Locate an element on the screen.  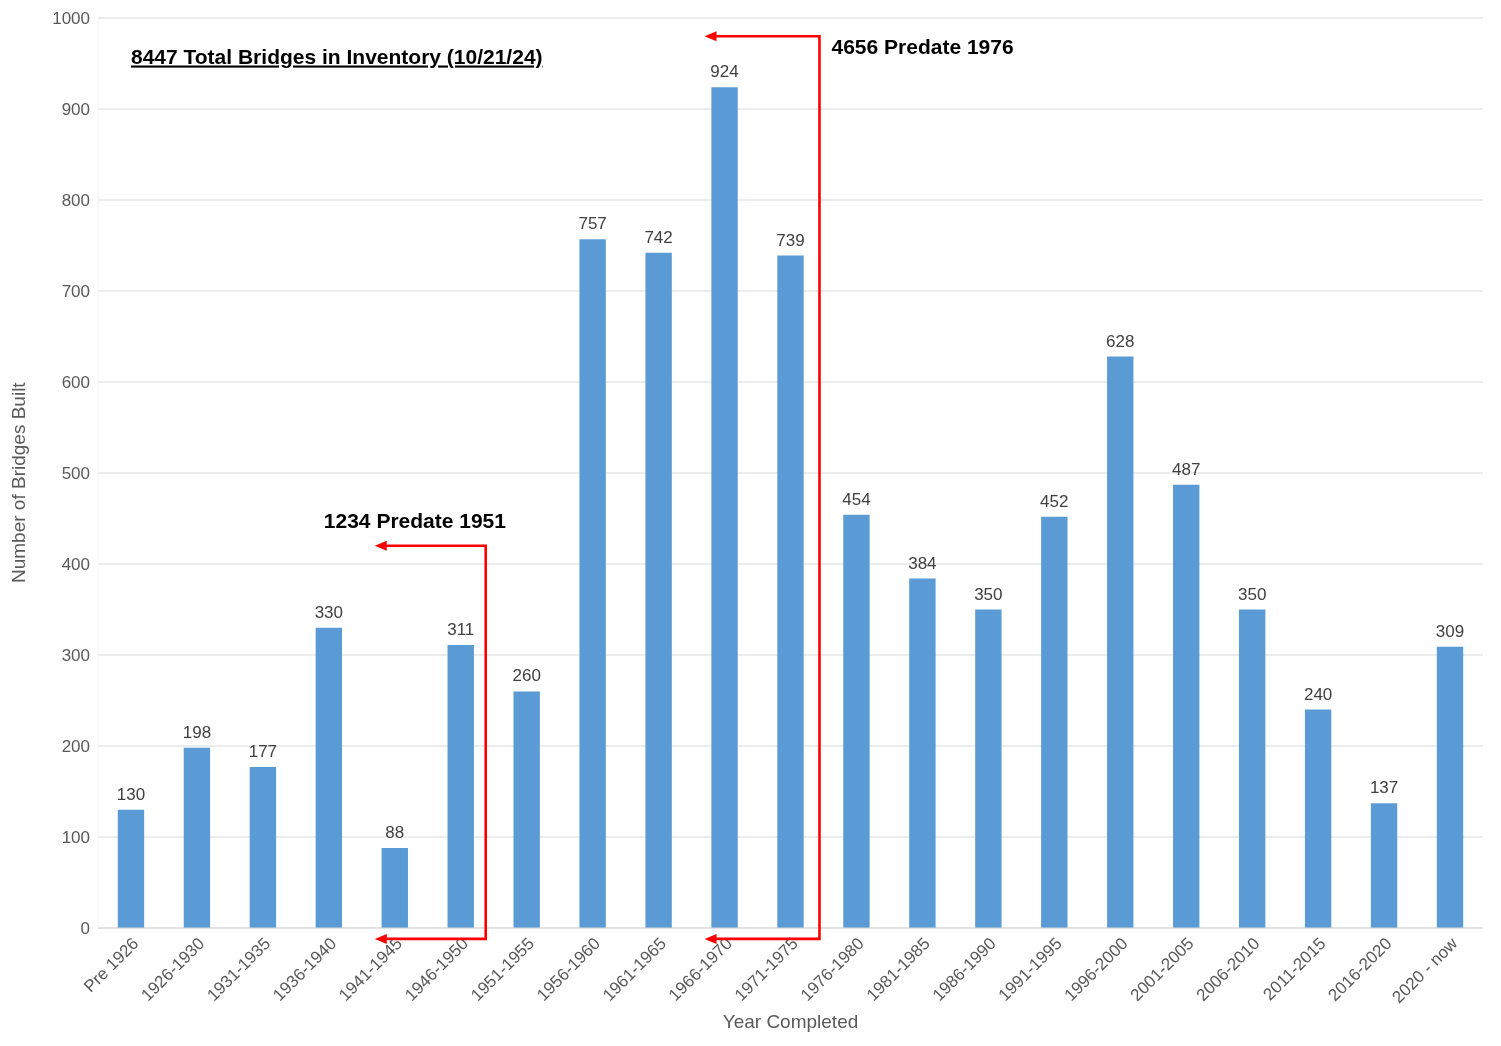
data-label: 487 is located at coordinates (1186, 469).